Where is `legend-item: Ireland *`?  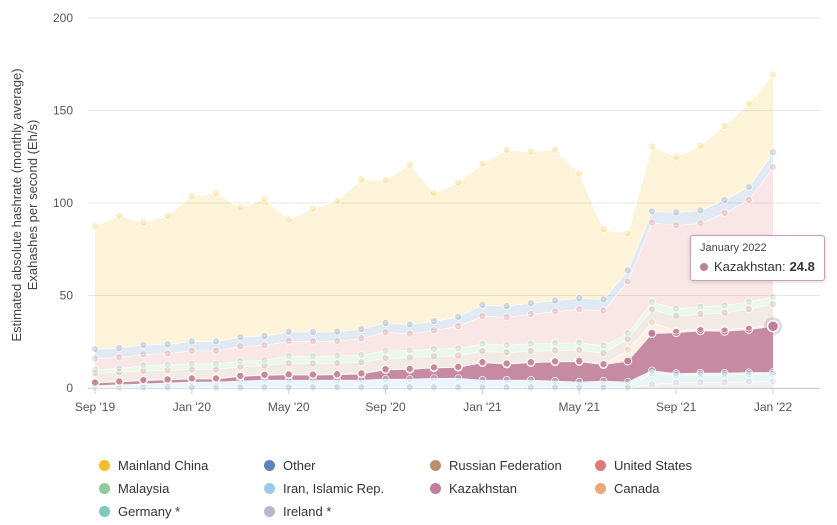 legend-item: Ireland * is located at coordinates (297, 511).